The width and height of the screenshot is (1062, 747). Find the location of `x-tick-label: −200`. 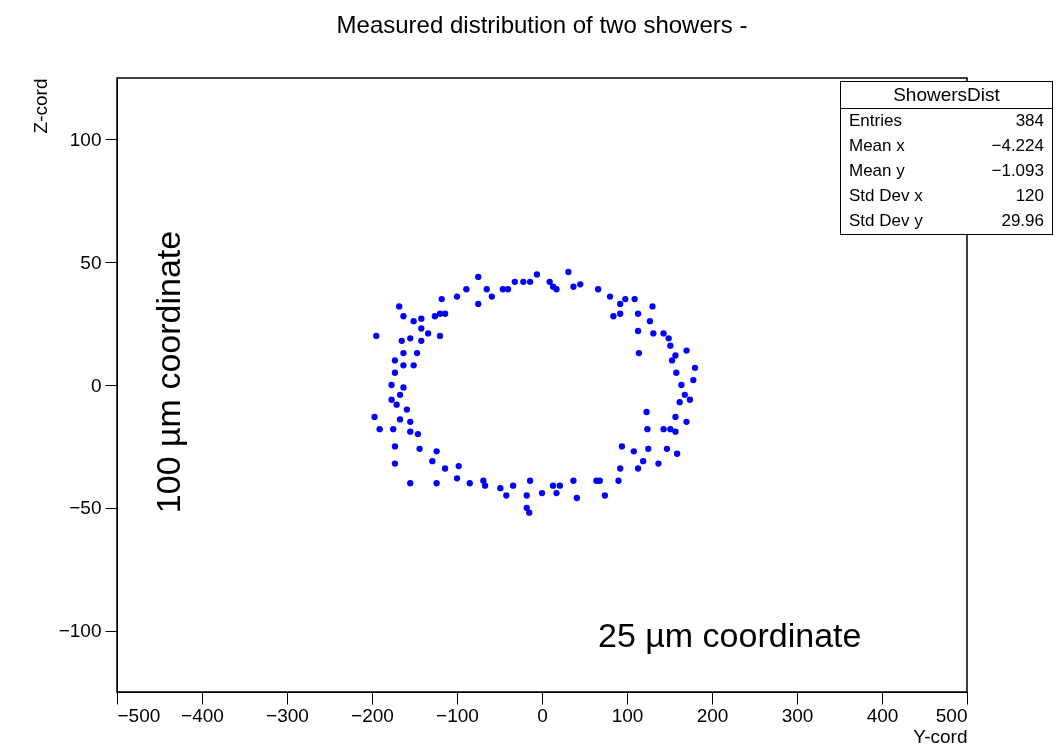

x-tick-label: −200 is located at coordinates (372, 715).